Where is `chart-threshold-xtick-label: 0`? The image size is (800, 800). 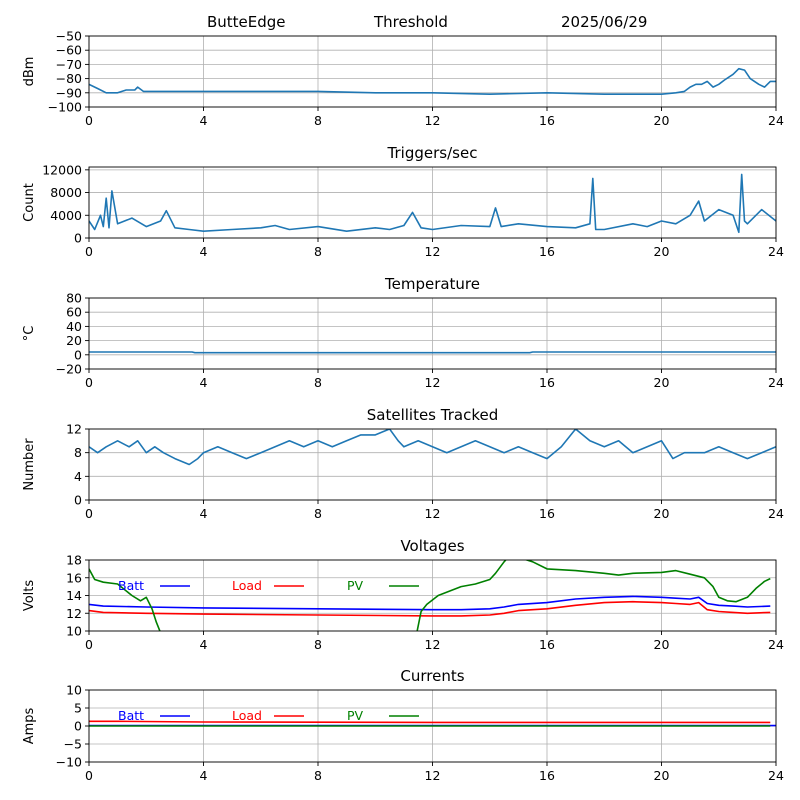 chart-threshold-xtick-label: 0 is located at coordinates (89, 120).